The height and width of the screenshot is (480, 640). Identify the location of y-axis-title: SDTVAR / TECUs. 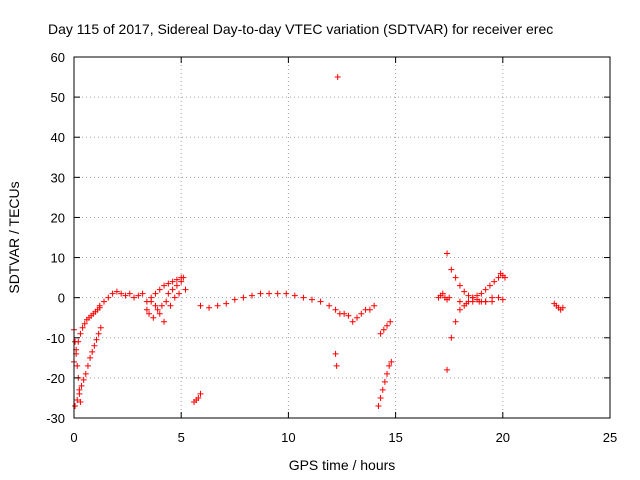
(14, 237).